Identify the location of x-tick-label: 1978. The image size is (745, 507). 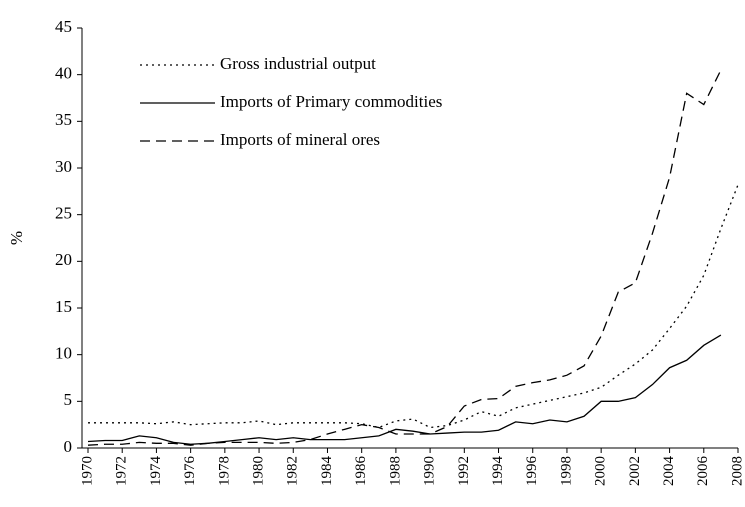
(224, 471).